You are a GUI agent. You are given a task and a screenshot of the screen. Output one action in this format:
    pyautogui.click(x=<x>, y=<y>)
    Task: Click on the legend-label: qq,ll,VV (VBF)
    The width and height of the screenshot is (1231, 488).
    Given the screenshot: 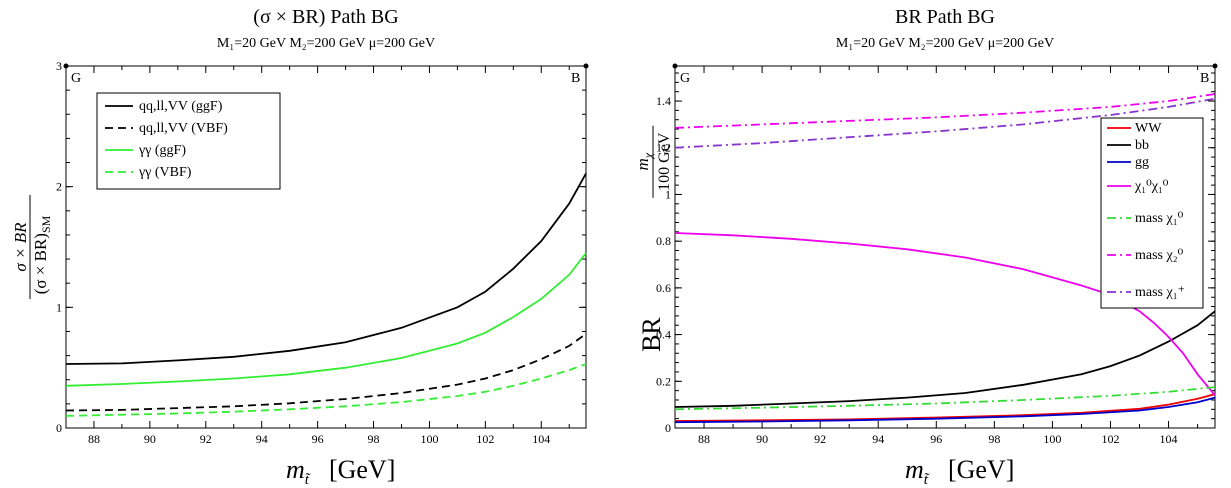 What is the action you would take?
    pyautogui.click(x=183, y=128)
    